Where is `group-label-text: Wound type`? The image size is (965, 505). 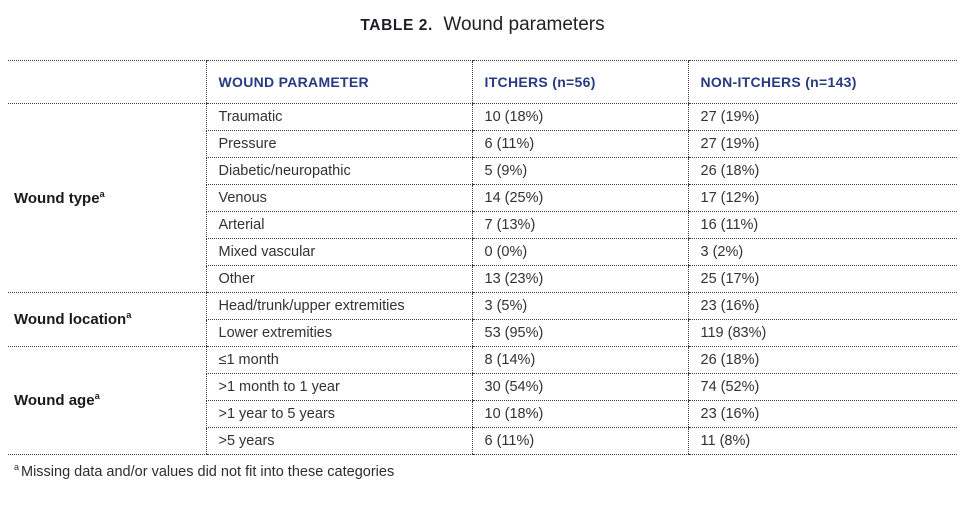
group-label-text: Wound type is located at coordinates (57, 198).